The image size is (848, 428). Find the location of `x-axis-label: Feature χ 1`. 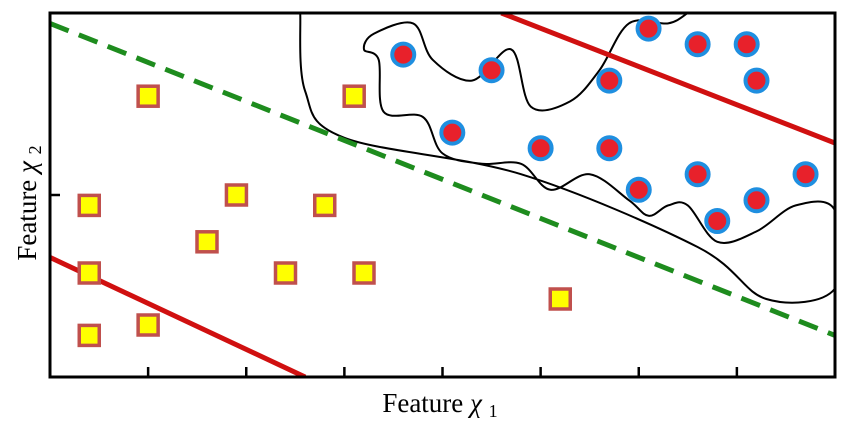

x-axis-label: Feature χ 1 is located at coordinates (439, 404).